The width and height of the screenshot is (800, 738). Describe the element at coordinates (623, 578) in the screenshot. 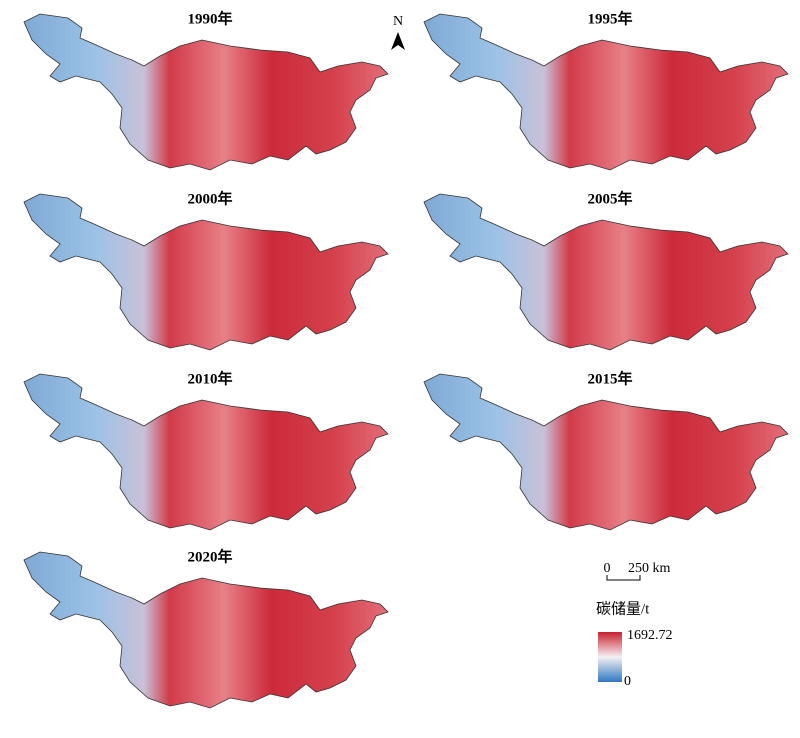

I see `scale-line` at that location.